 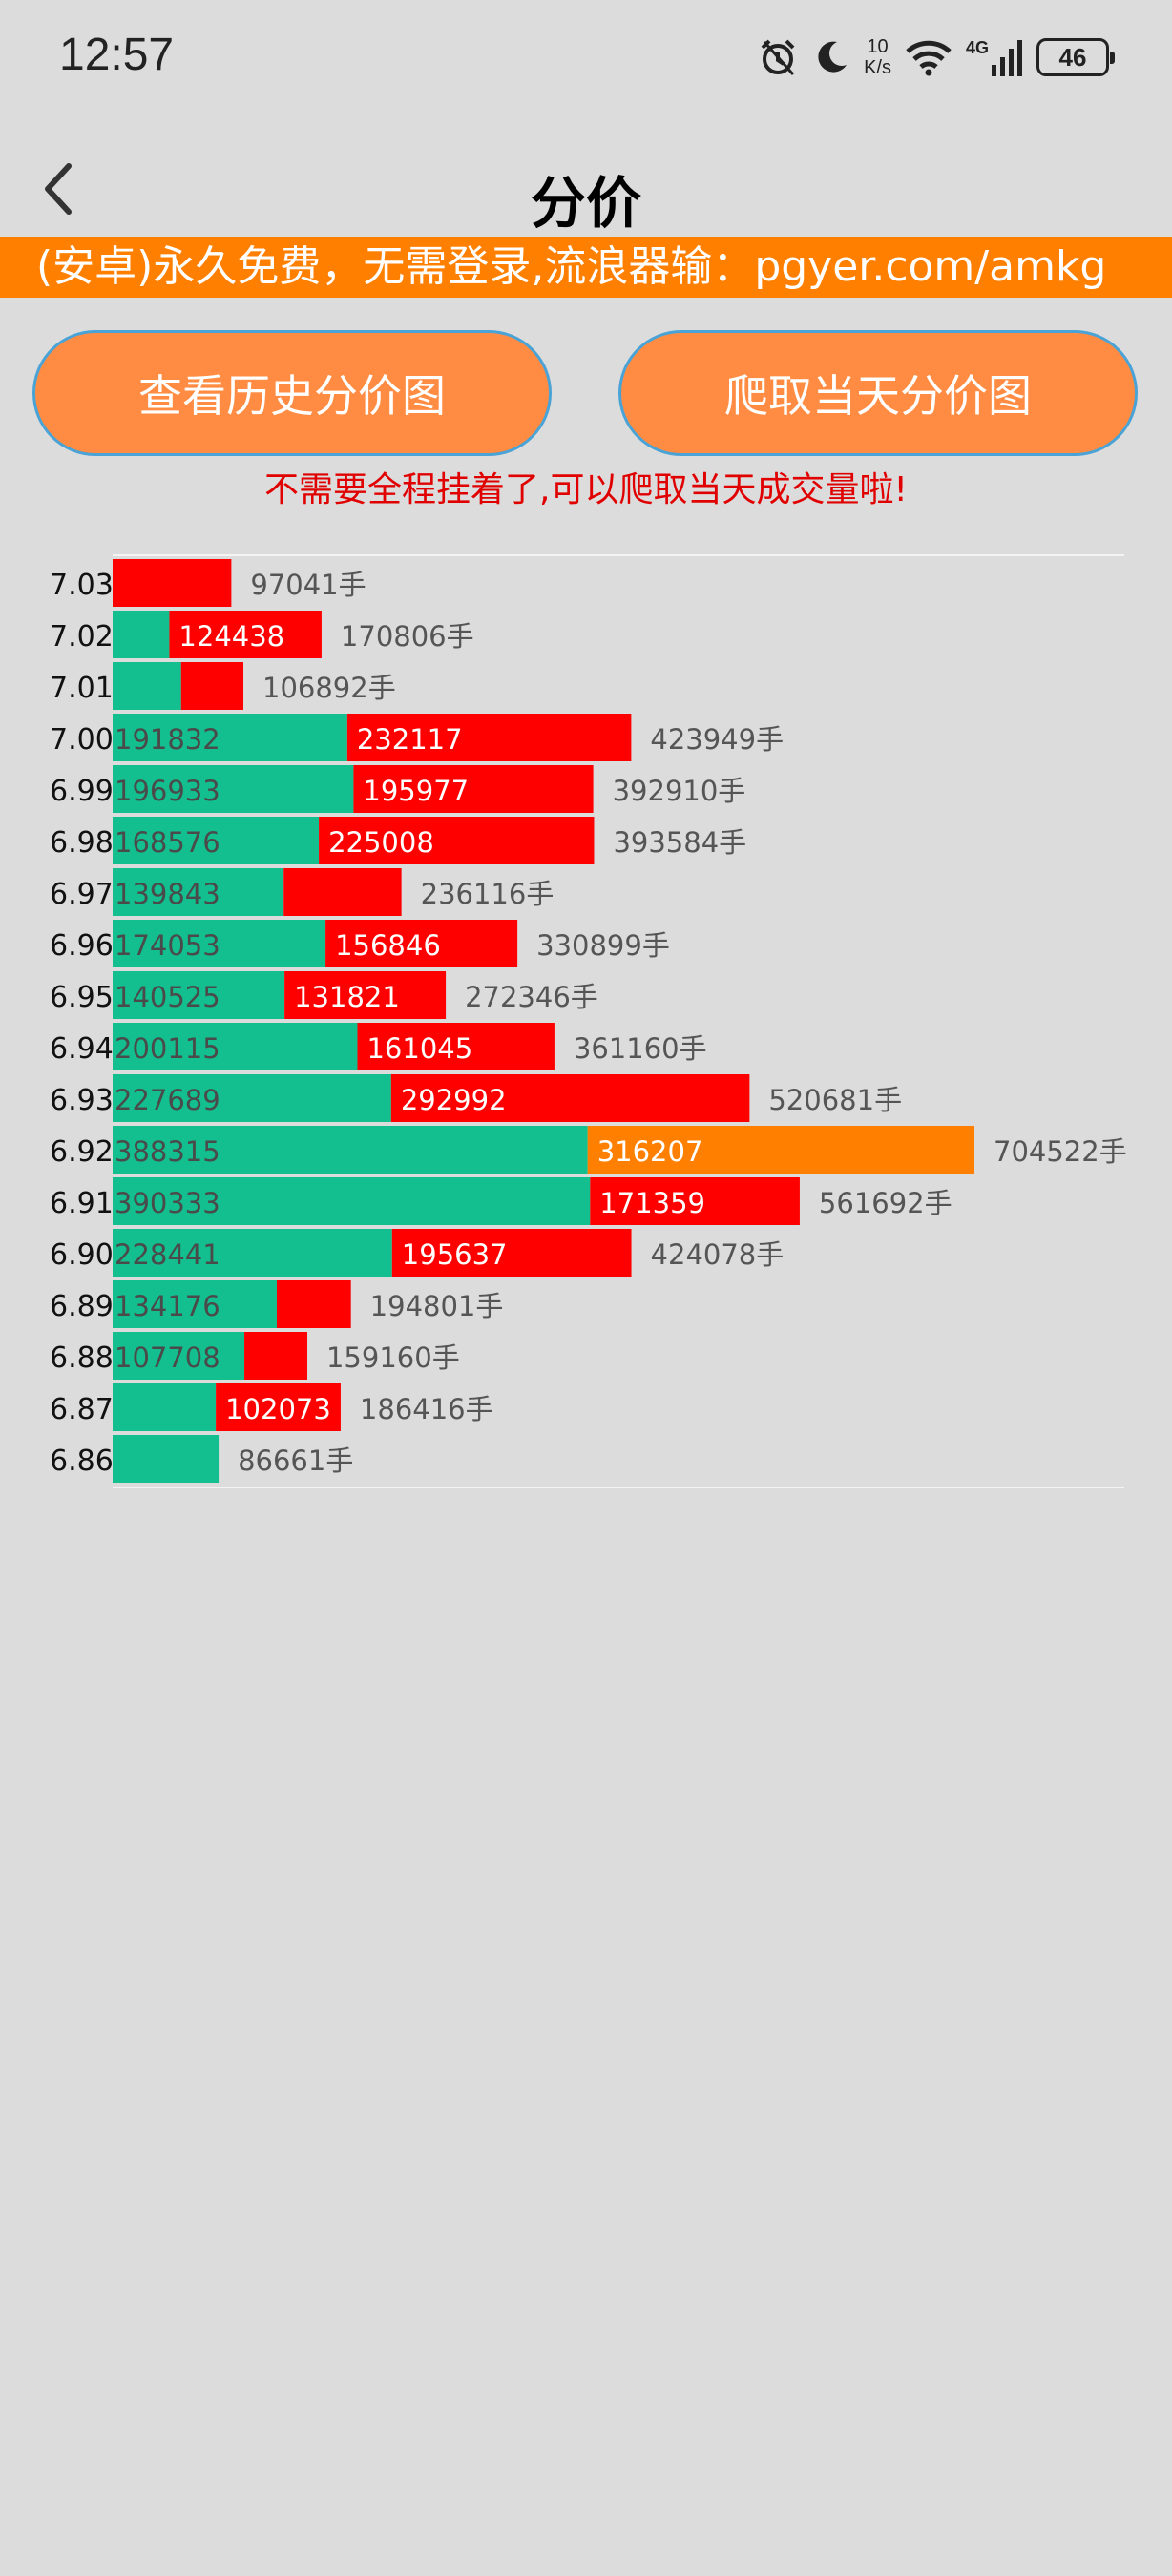 I want to click on page-title: 分价, so click(x=585, y=203).